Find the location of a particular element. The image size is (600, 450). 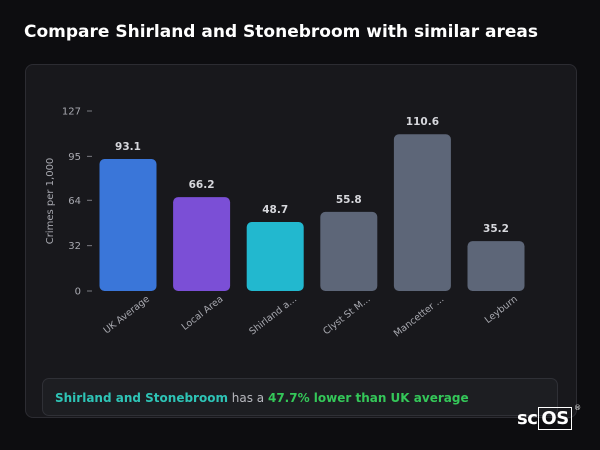

y-axis-label: Crimes per 1,000 is located at coordinates (50, 201).